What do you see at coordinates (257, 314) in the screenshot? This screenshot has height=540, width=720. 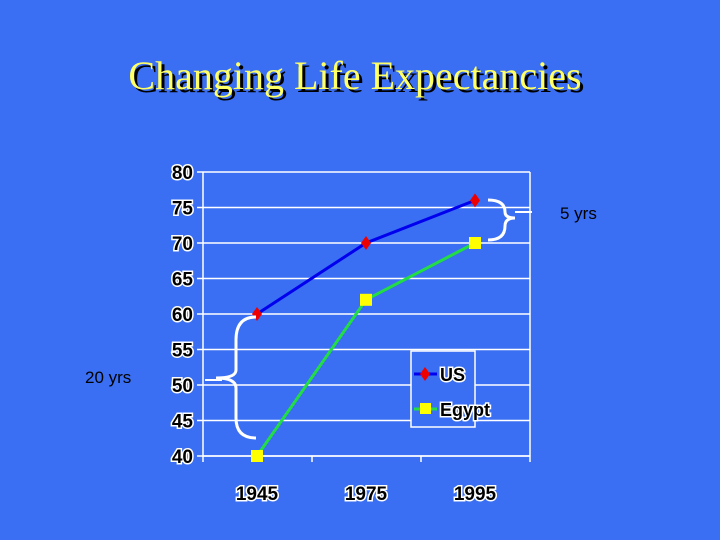 I see `point-us-1945` at bounding box center [257, 314].